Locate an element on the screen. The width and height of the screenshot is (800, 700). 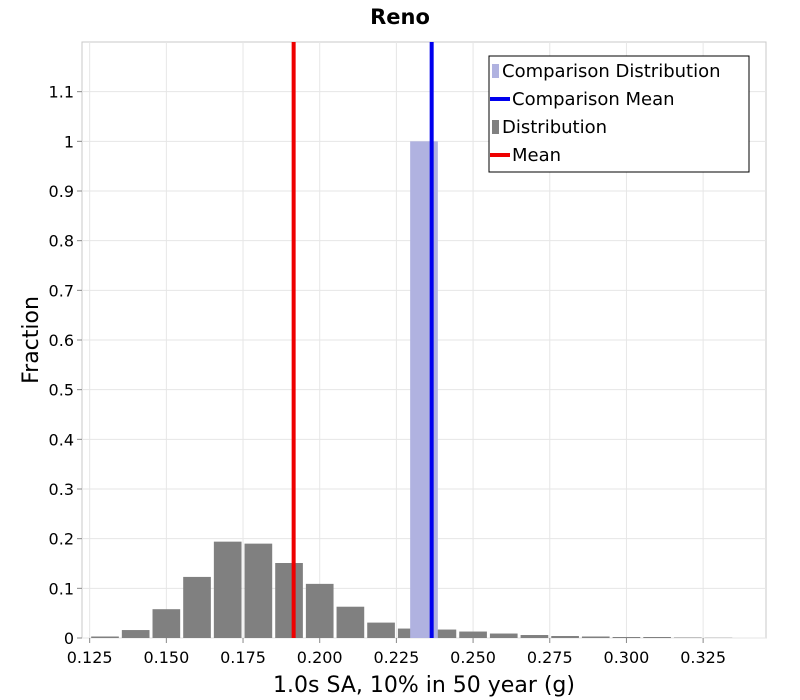
legend-label: Mean is located at coordinates (536, 155).